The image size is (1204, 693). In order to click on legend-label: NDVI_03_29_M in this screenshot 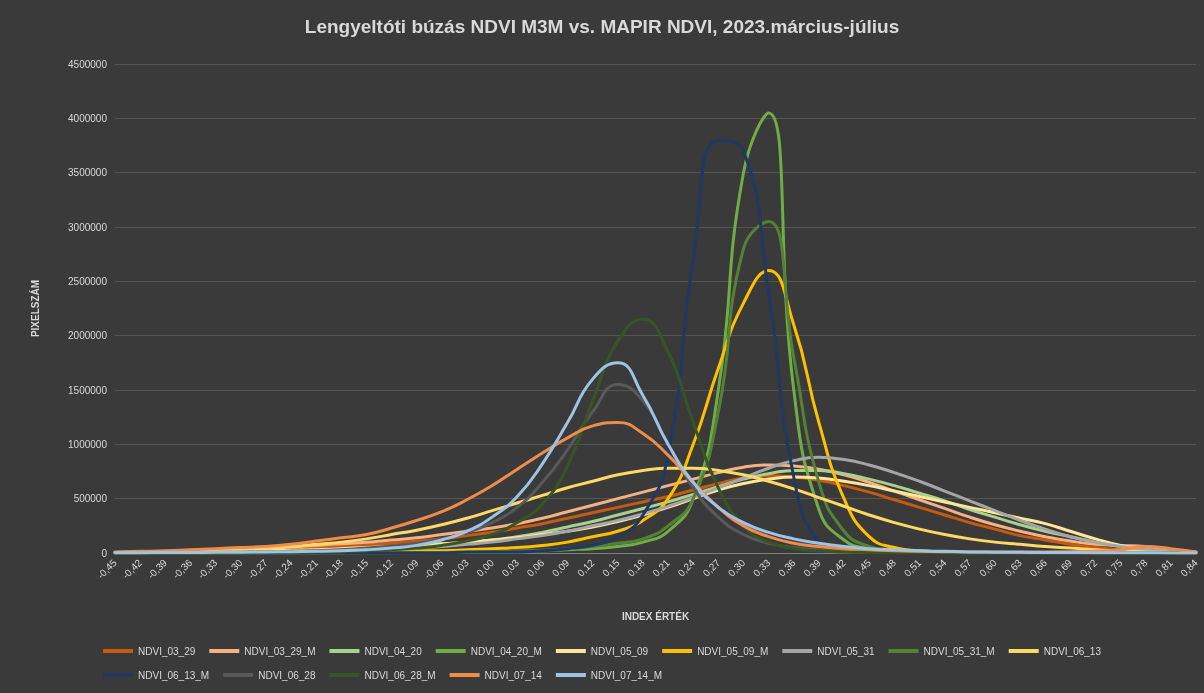, I will do `click(280, 651)`.